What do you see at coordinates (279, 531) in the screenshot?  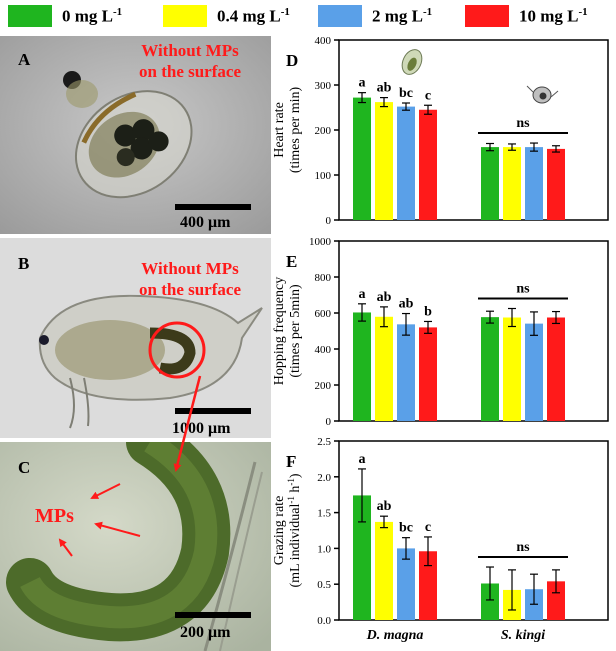 I see `ylabel-line-1-F: Grazing rate` at bounding box center [279, 531].